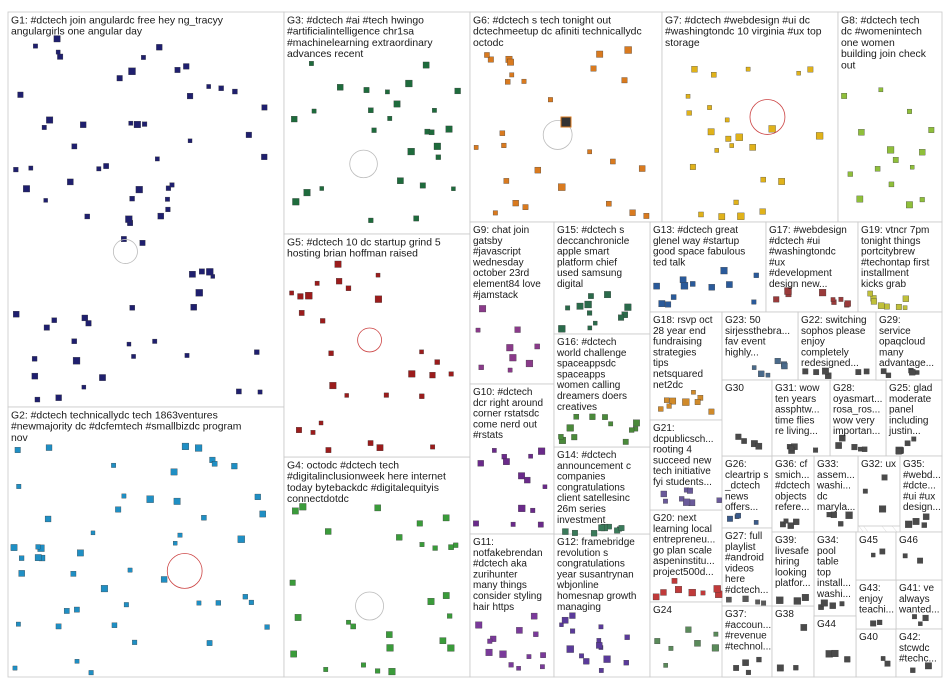 This screenshot has height=688, width=950. I want to click on node-g19, so click(881, 305).